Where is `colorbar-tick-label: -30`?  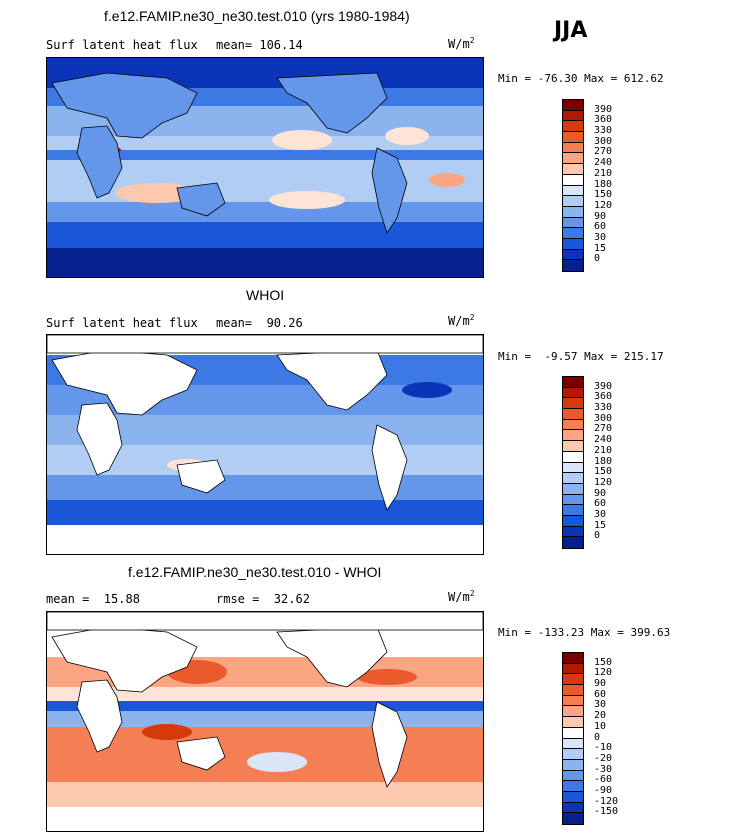
colorbar-tick-label: -30 is located at coordinates (603, 769).